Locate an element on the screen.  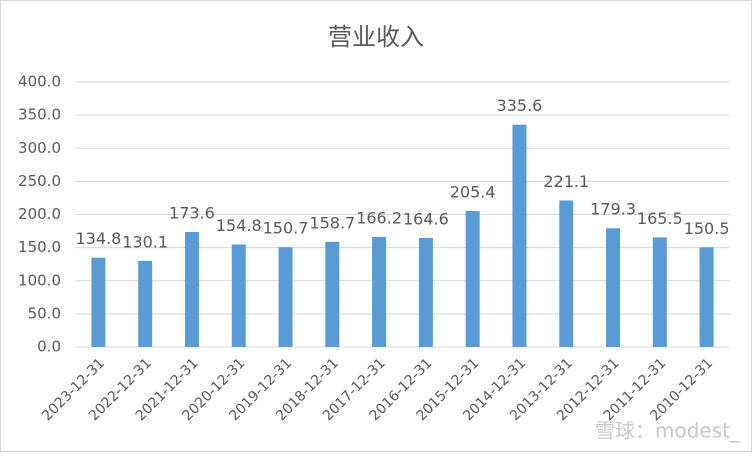
y-tick-label: 300.0 is located at coordinates (39, 148).